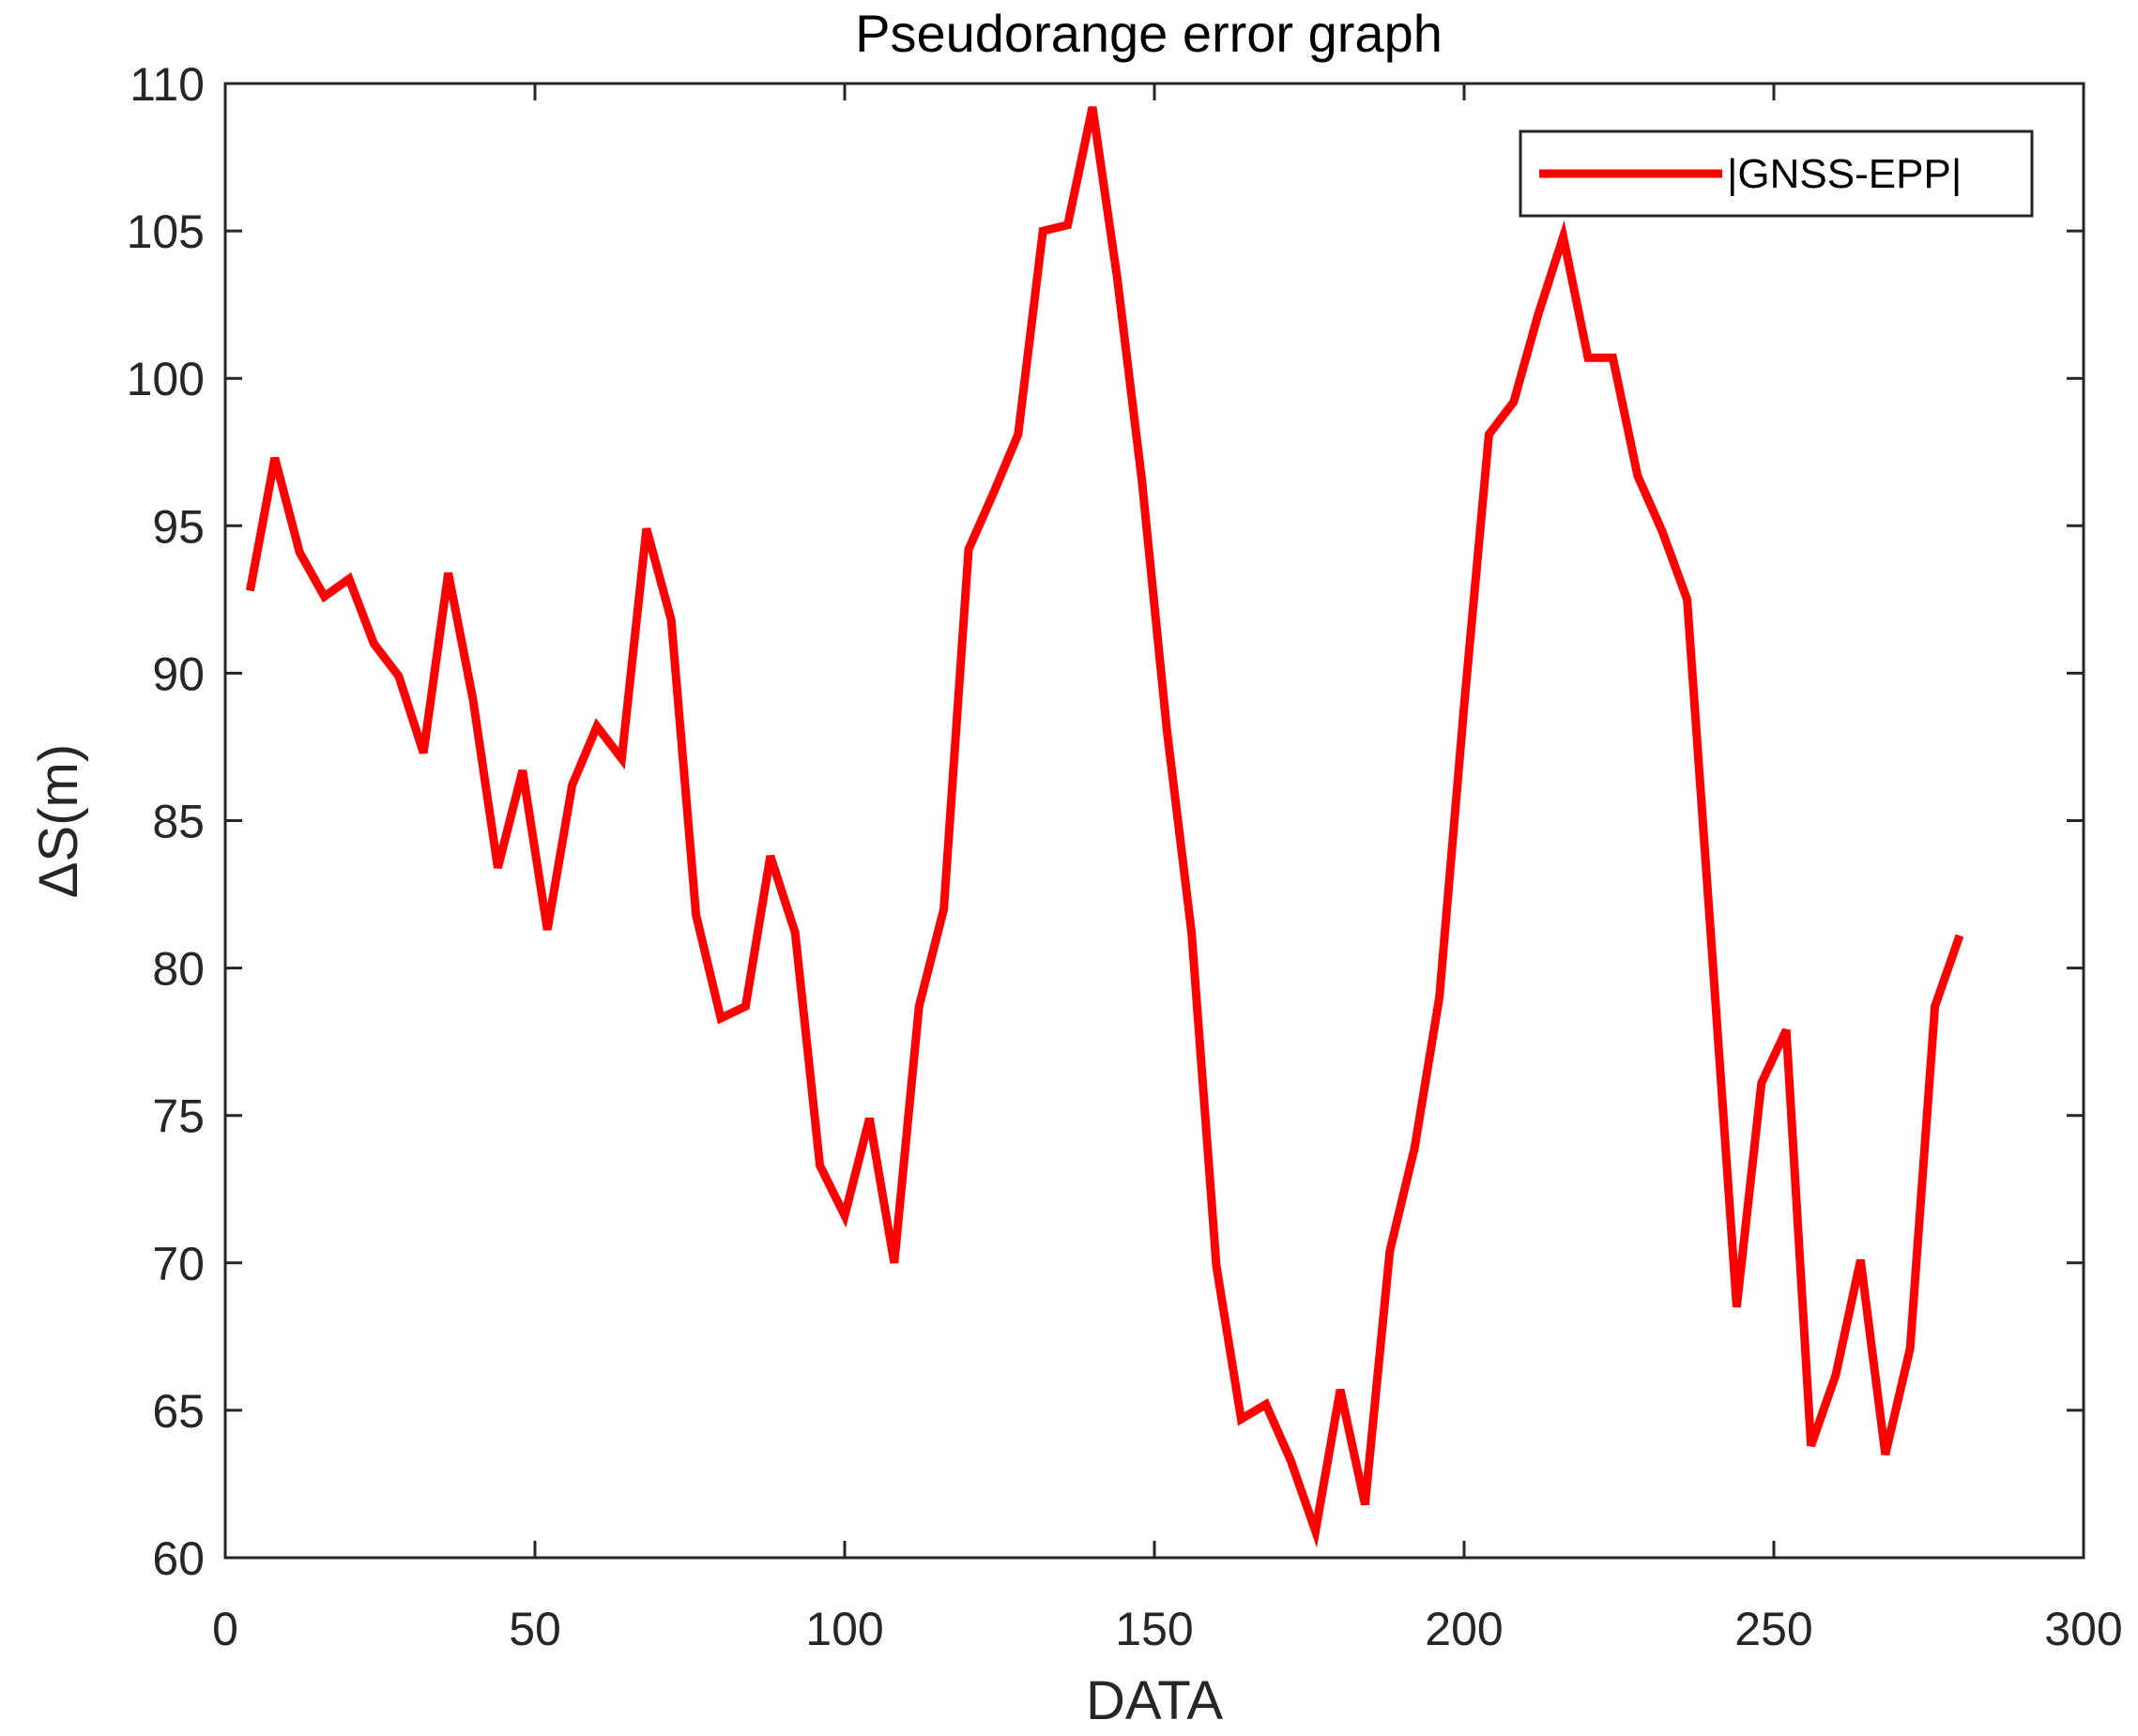 This screenshot has width=2138, height=1736. Describe the element at coordinates (844, 1629) in the screenshot. I see `x-tick-label: 100` at that location.